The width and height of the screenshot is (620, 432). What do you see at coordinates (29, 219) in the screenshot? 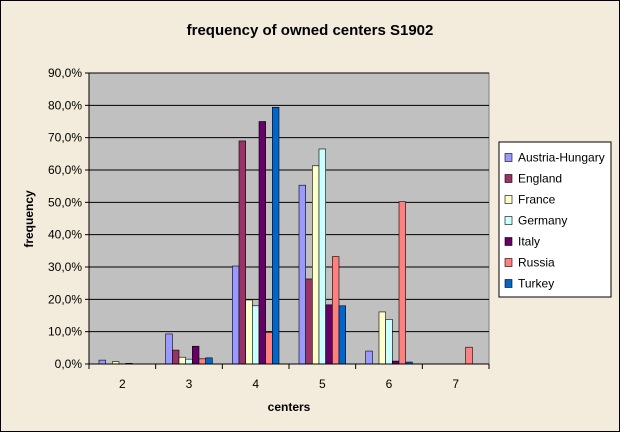
I see `y-axis-label: frequency` at bounding box center [29, 219].